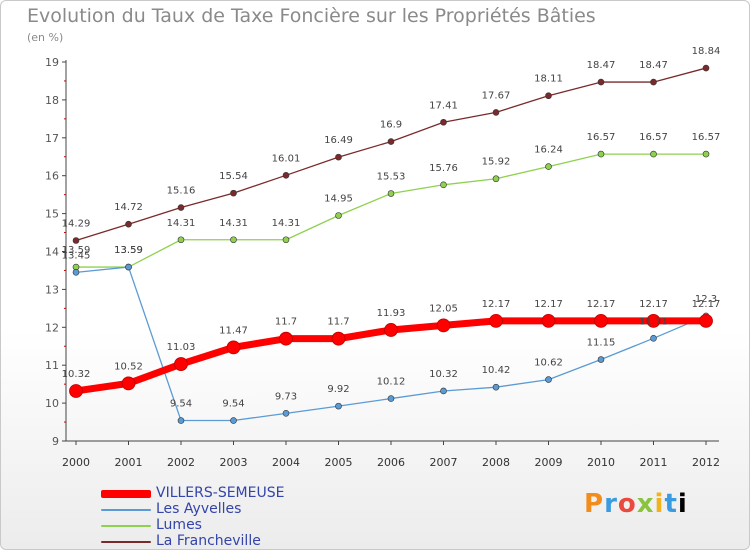  Describe the element at coordinates (52, 365) in the screenshot. I see `y-tick-label: 11` at that location.